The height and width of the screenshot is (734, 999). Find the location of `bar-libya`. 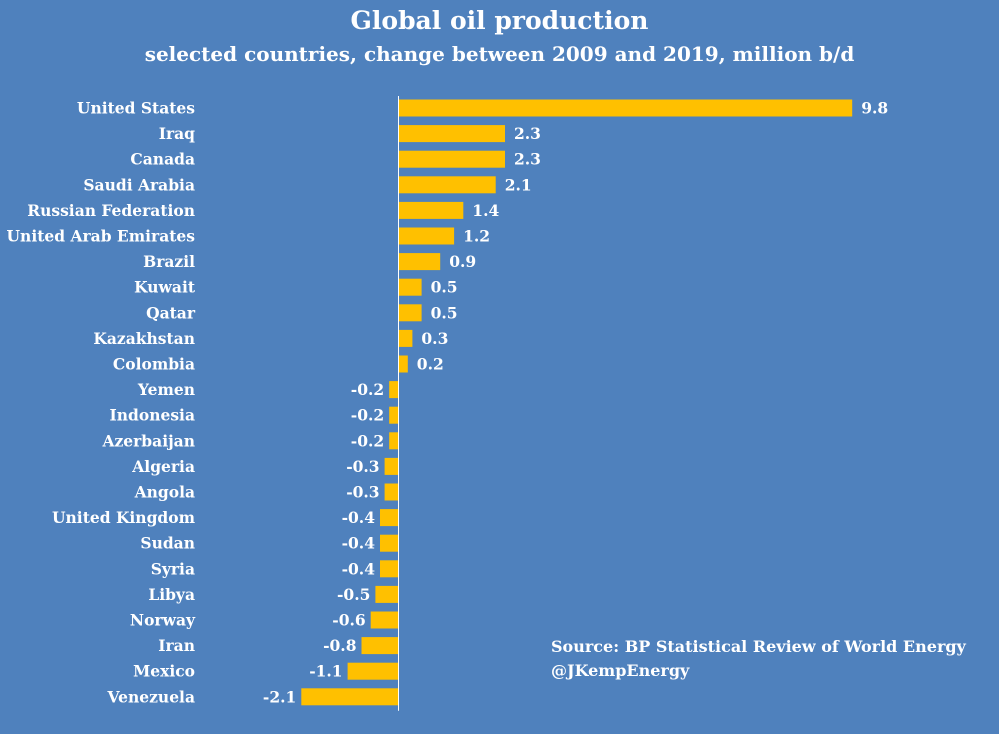

bar-libya is located at coordinates (387, 594).